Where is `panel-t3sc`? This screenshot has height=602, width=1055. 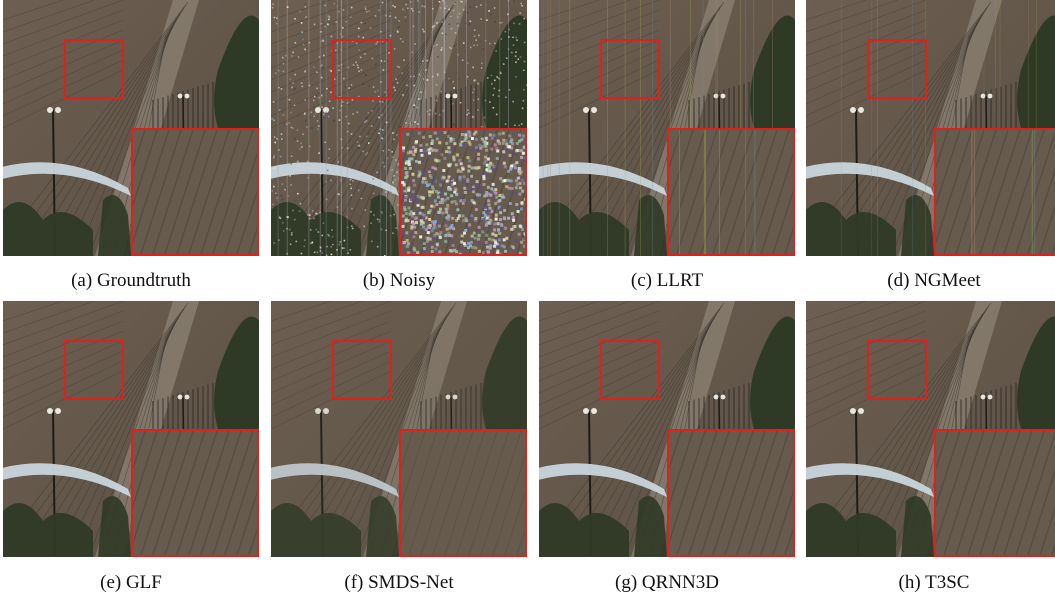 panel-t3sc is located at coordinates (930, 429).